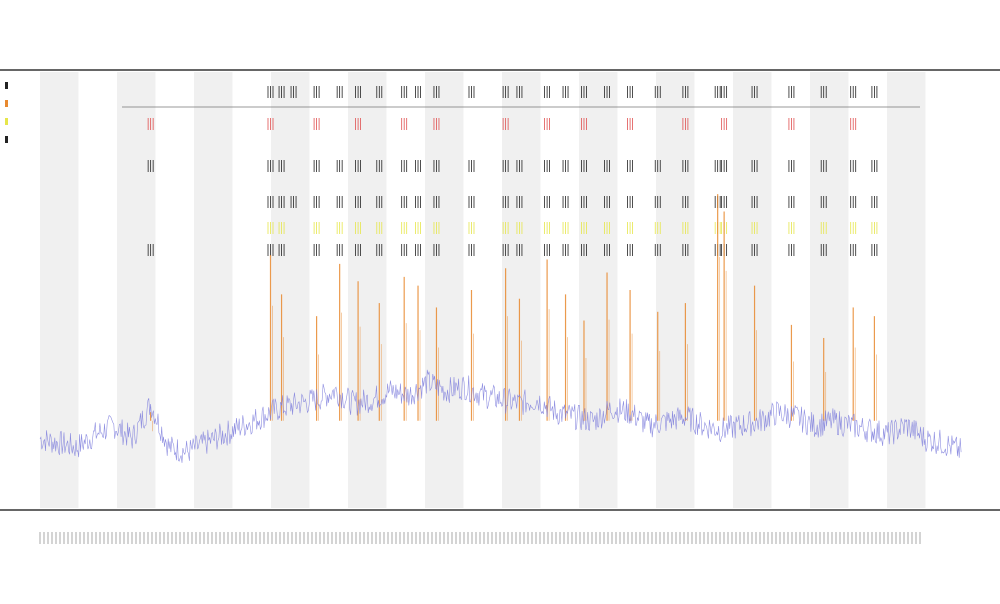  What do you see at coordinates (6, 112) in the screenshot?
I see `legend` at bounding box center [6, 112].